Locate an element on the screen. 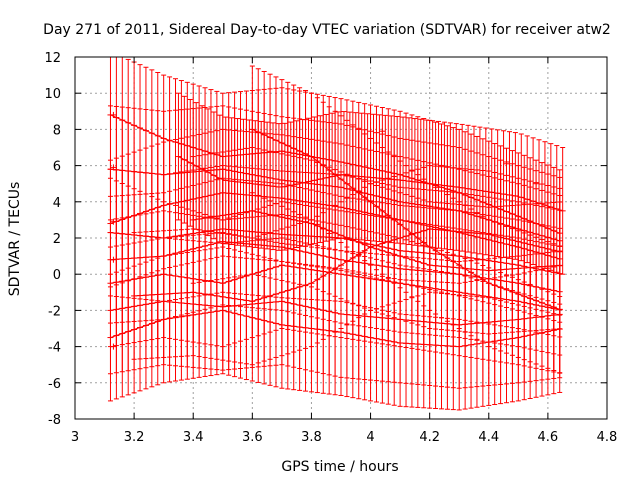 The height and width of the screenshot is (480, 640). x-tick-label: 4.2 is located at coordinates (429, 437).